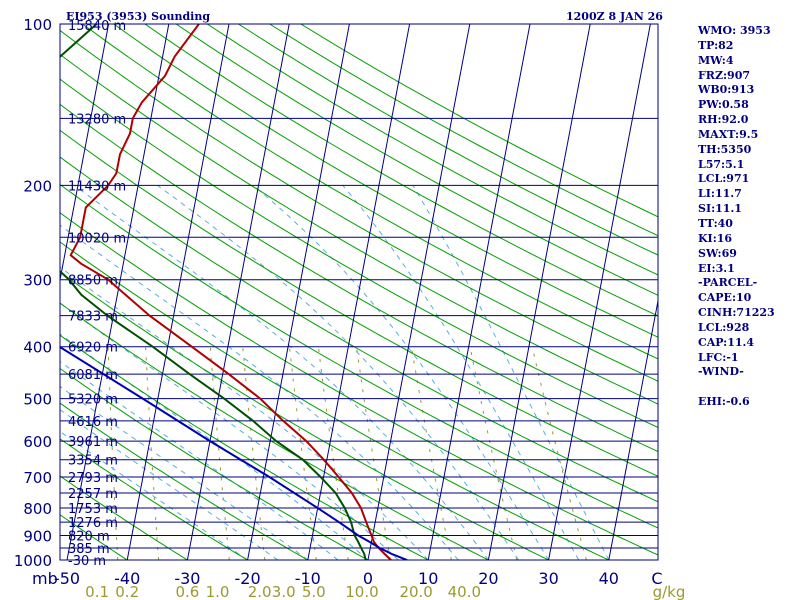 This screenshot has height=600, width=800. Describe the element at coordinates (715, 223) in the screenshot. I see `index-line: TT:40` at that location.